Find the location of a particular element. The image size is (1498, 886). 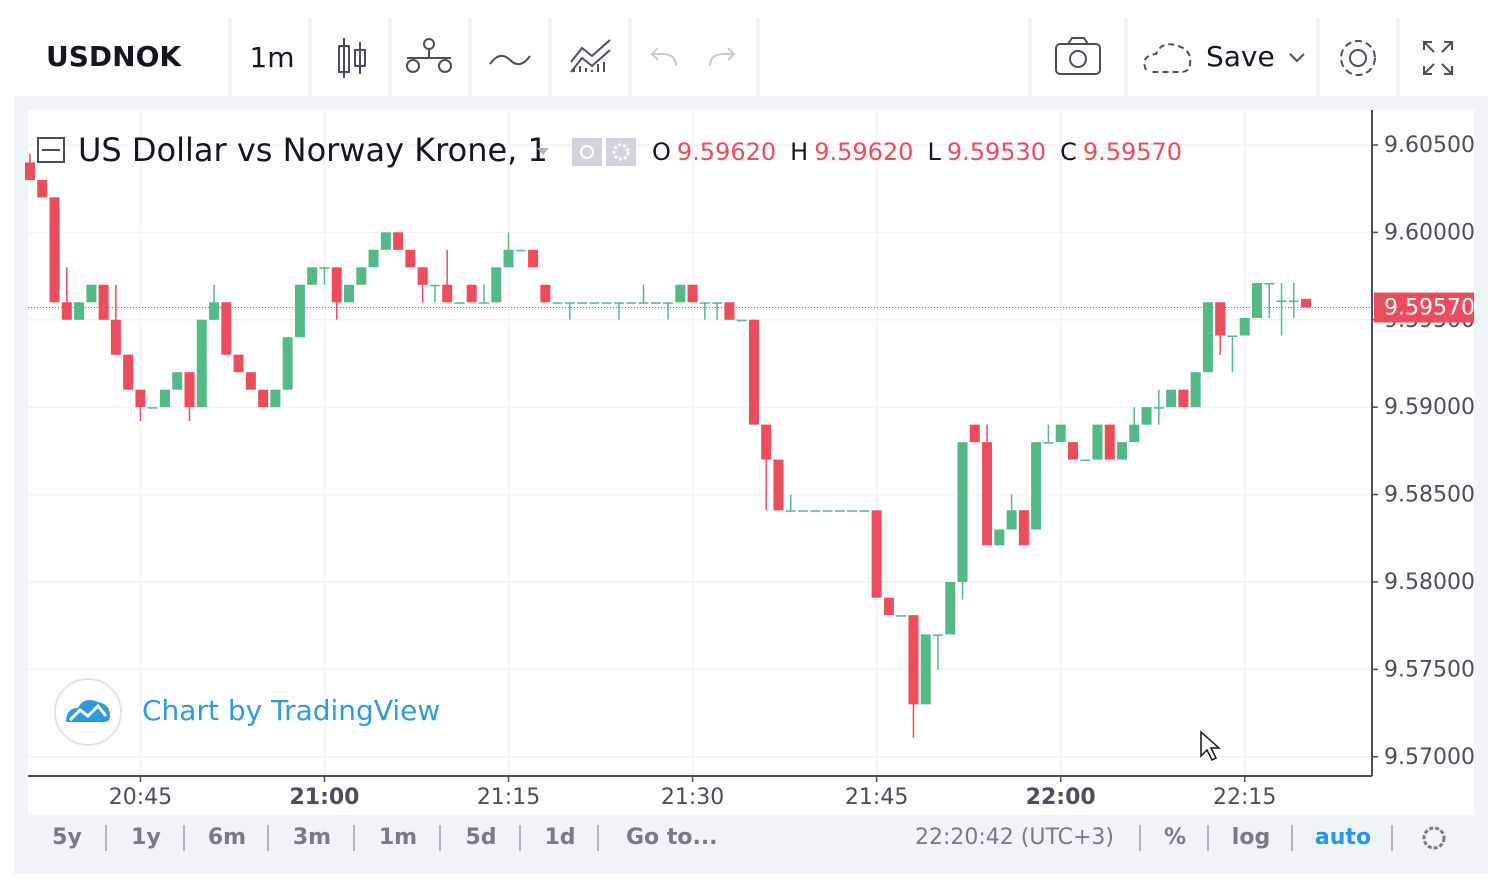

range-button: 3m is located at coordinates (312, 837).